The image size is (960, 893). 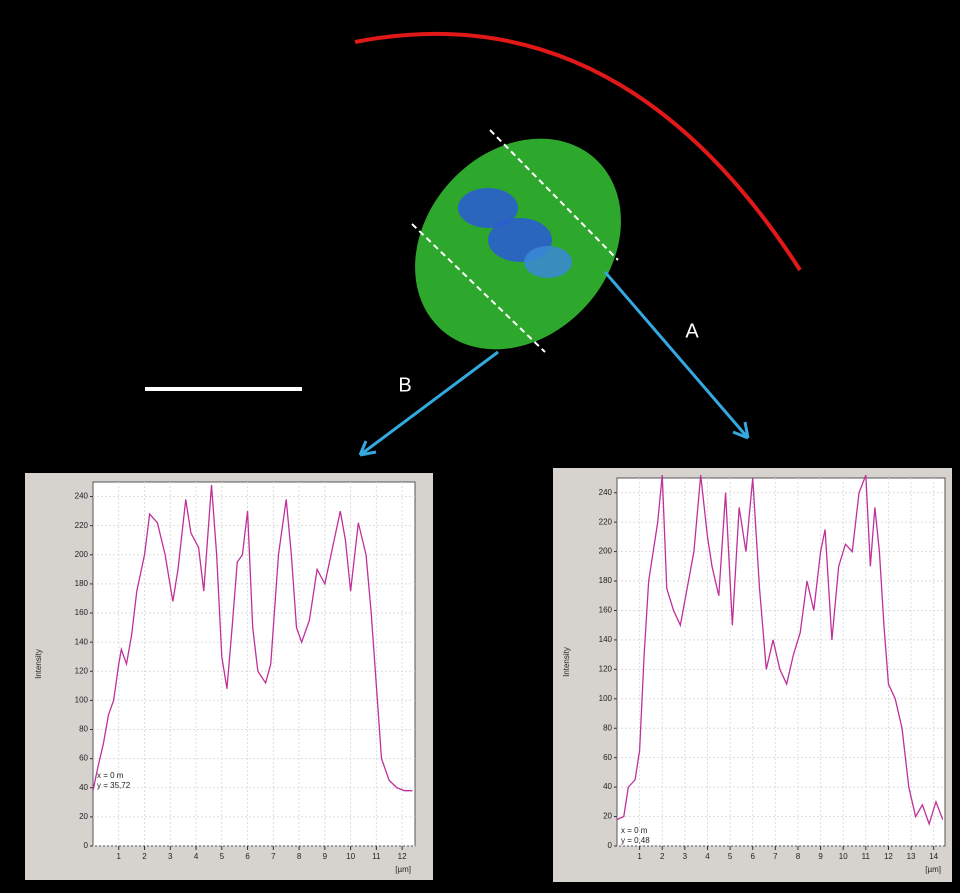 I want to click on red-arc, so click(x=578, y=151).